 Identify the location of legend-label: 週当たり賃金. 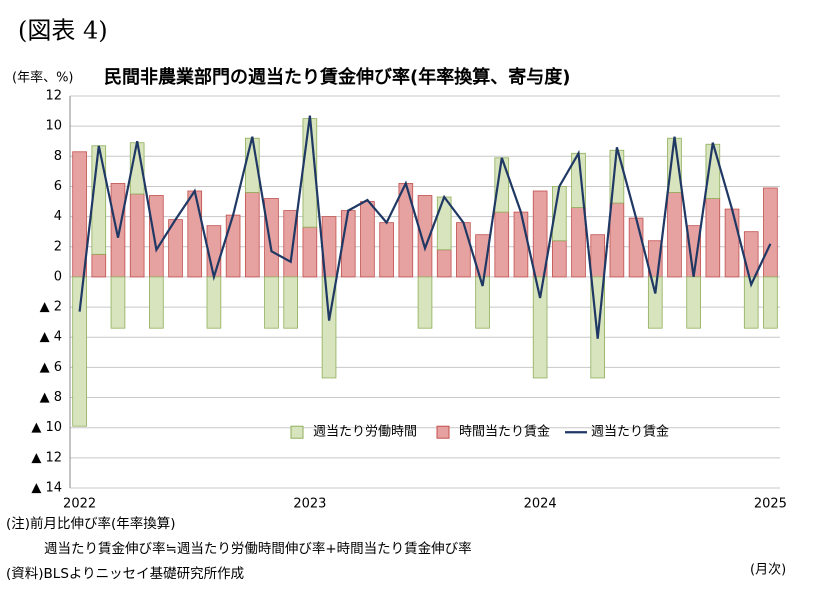
(630, 432).